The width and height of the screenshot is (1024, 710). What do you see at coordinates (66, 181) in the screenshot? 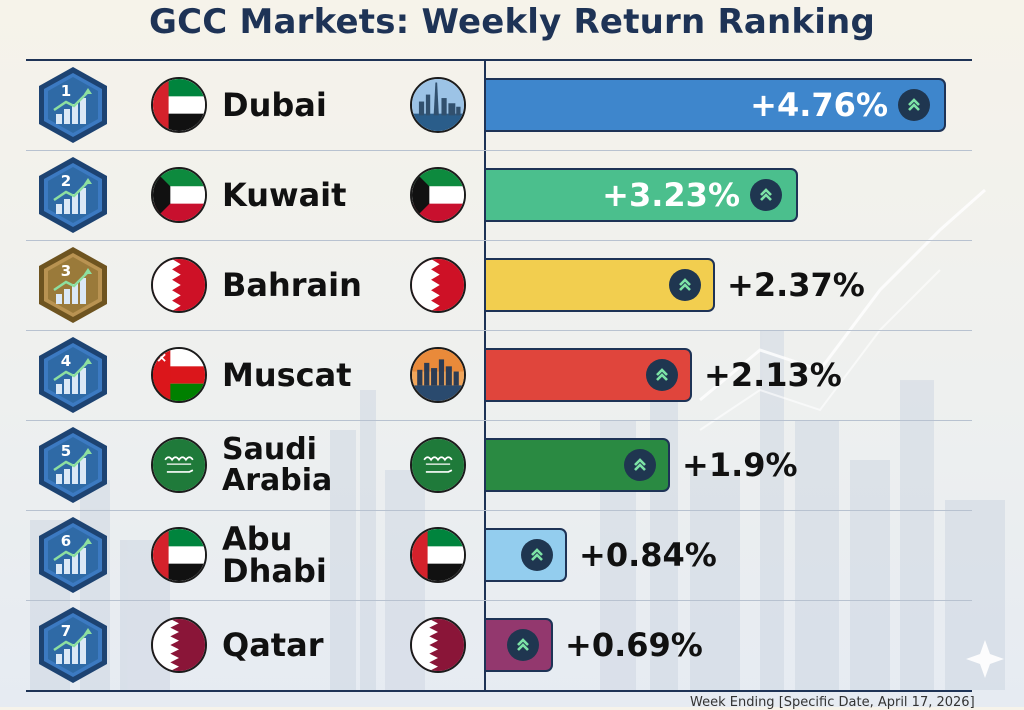
I see `svg-text: 2` at bounding box center [66, 181].